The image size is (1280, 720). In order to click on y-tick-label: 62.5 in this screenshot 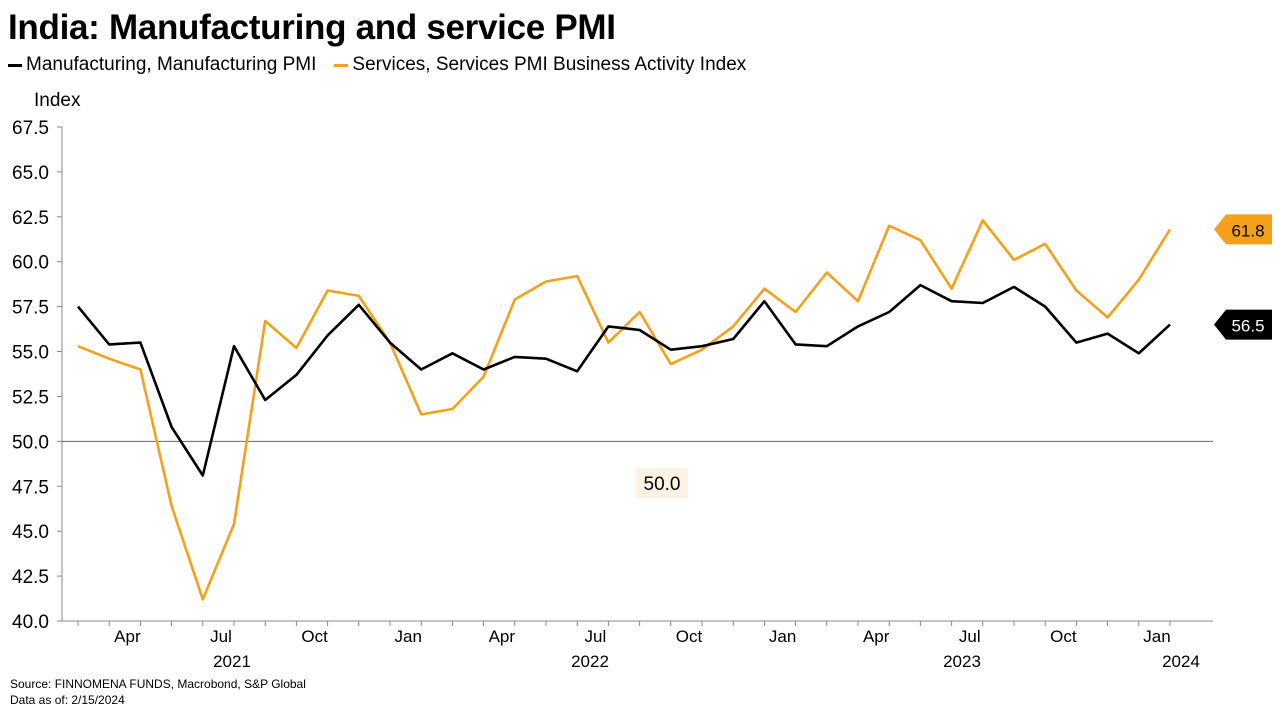, I will do `click(30, 218)`.